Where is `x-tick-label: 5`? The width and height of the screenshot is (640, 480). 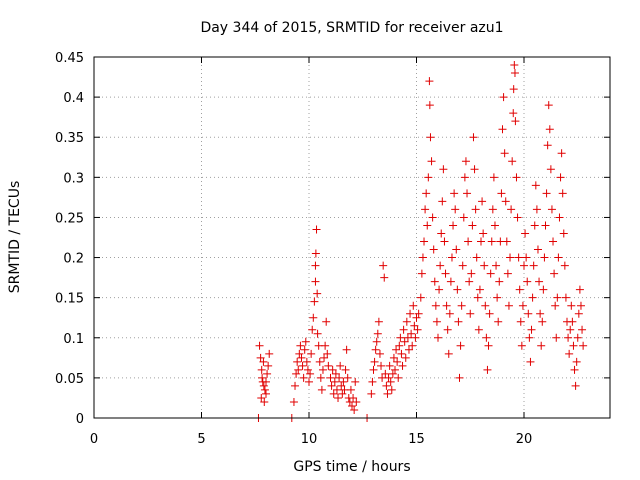
x-tick-label: 5 is located at coordinates (201, 439).